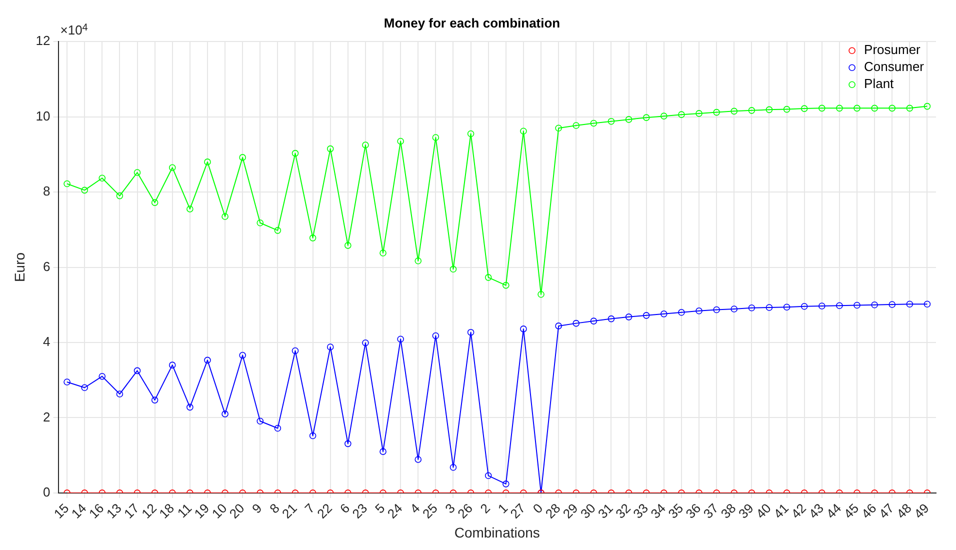 Image resolution: width=956 pixels, height=550 pixels. What do you see at coordinates (46, 342) in the screenshot?
I see `y-tick-label: 4` at bounding box center [46, 342].